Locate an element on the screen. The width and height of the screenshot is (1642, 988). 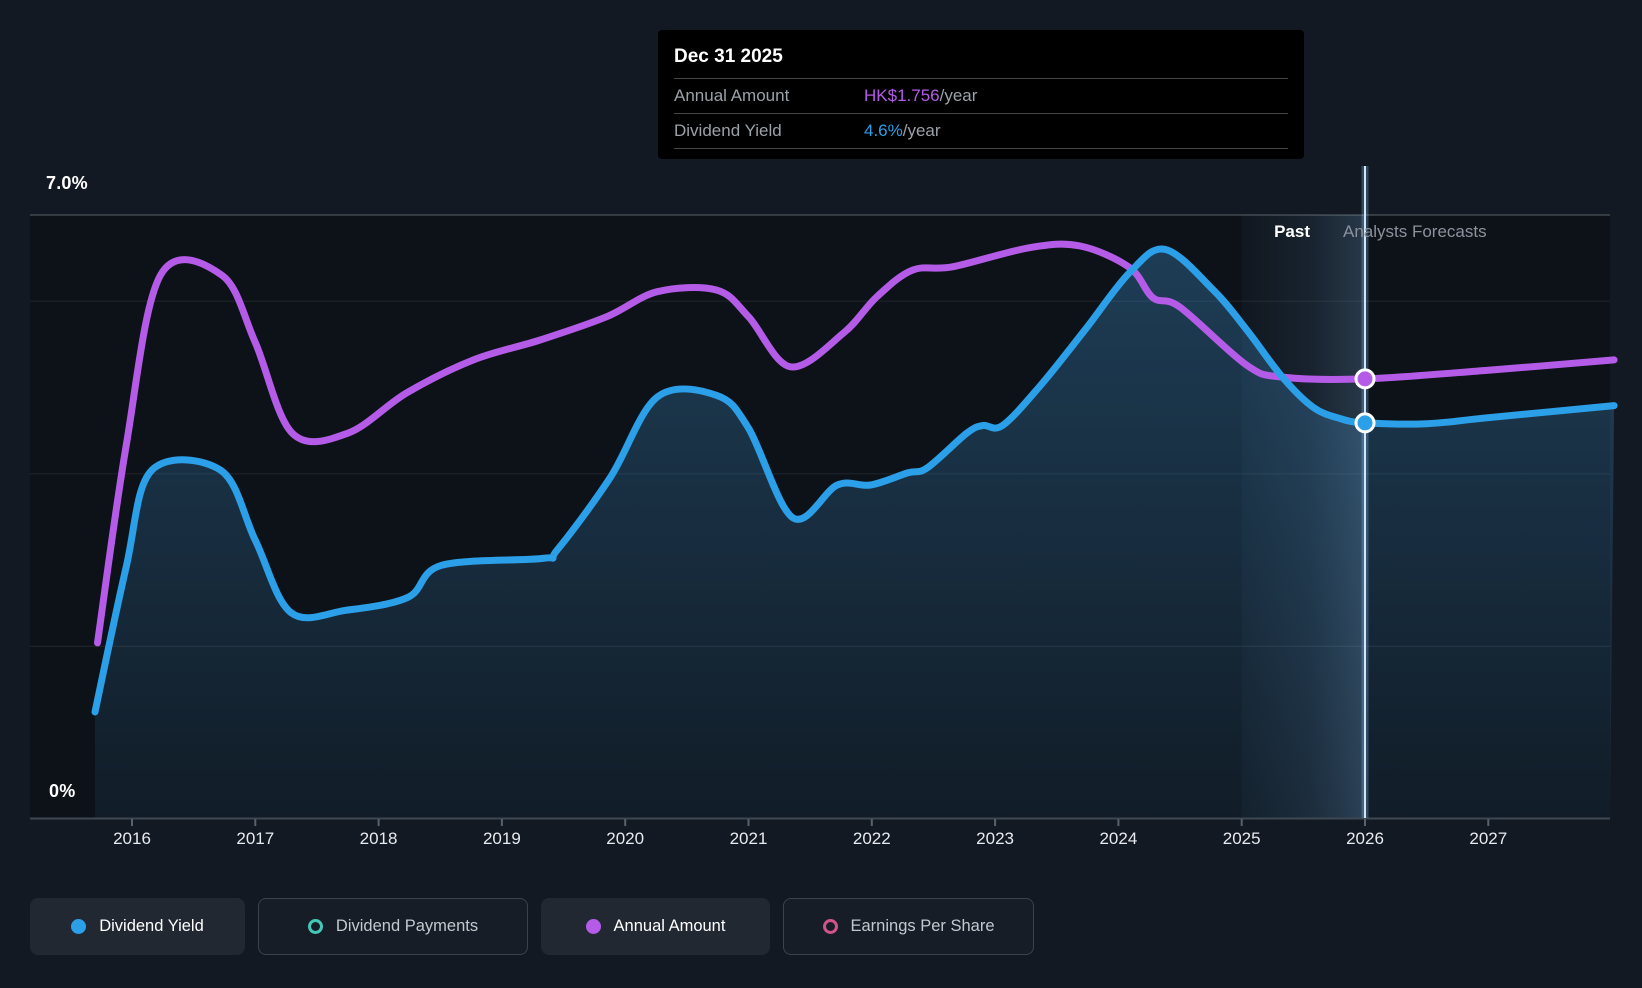
annual-amount-dot-icon is located at coordinates (593, 926).